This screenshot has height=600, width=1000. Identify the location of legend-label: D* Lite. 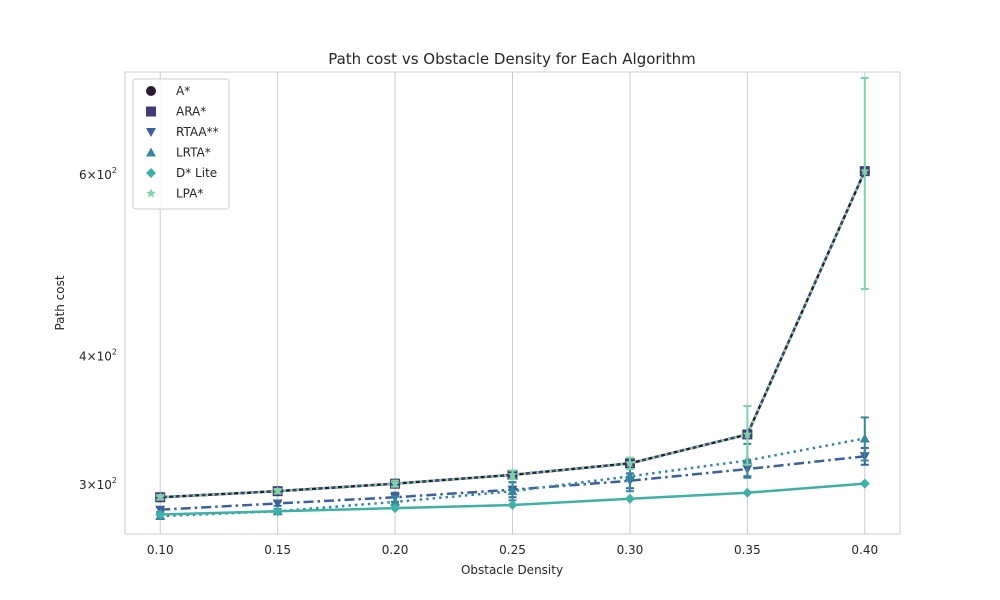
(196, 173).